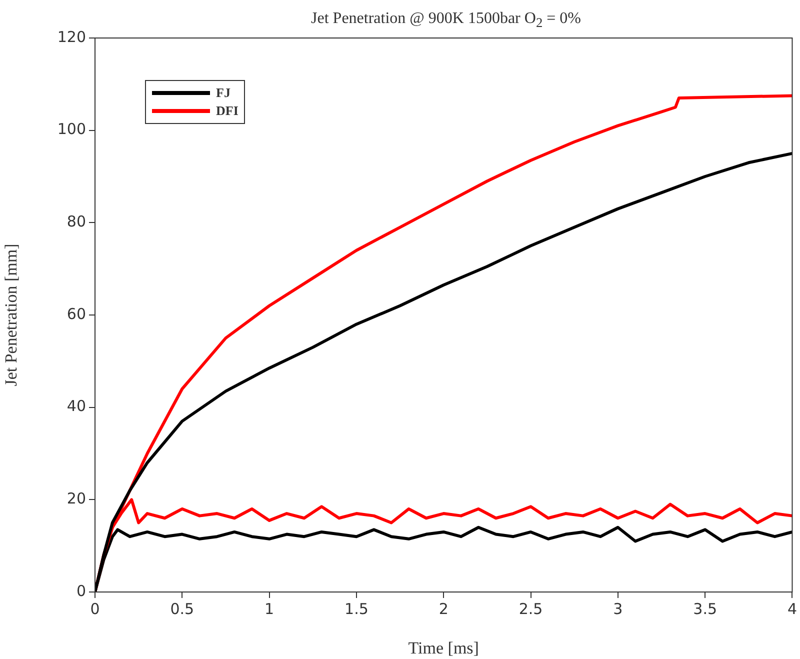 The width and height of the screenshot is (800, 659). I want to click on y-tick-label: 80, so click(76, 221).